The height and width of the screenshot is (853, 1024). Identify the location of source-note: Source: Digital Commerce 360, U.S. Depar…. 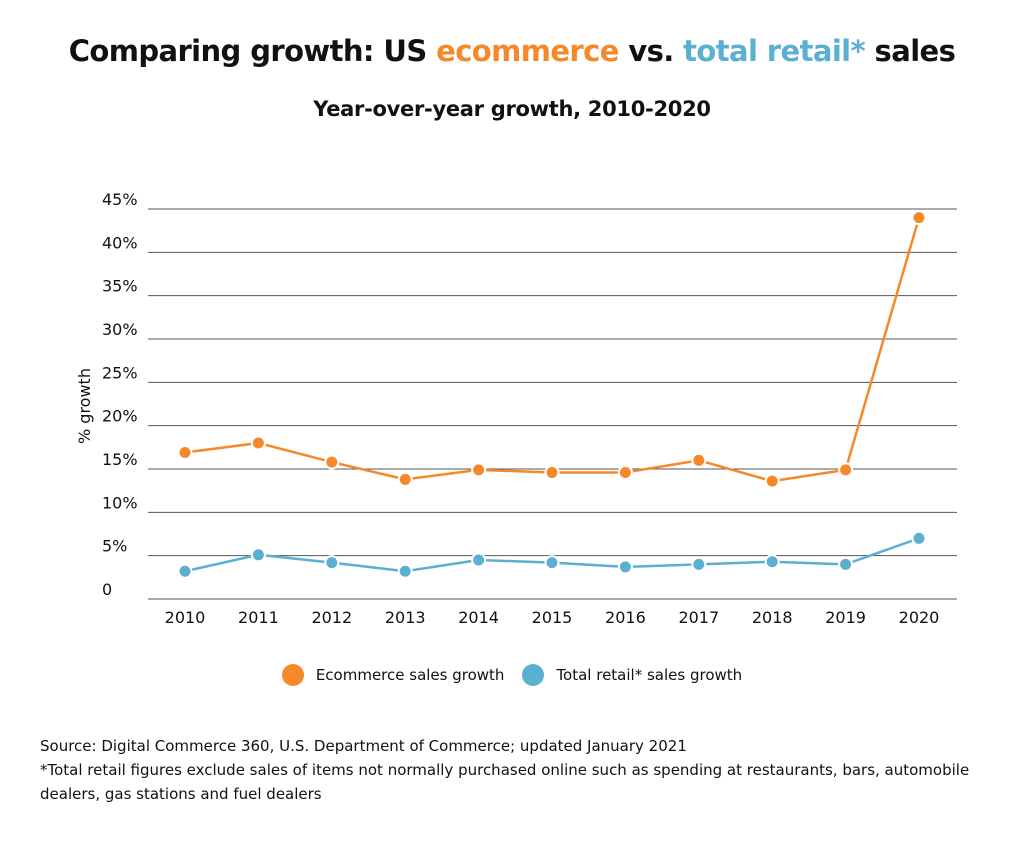
(363, 746).